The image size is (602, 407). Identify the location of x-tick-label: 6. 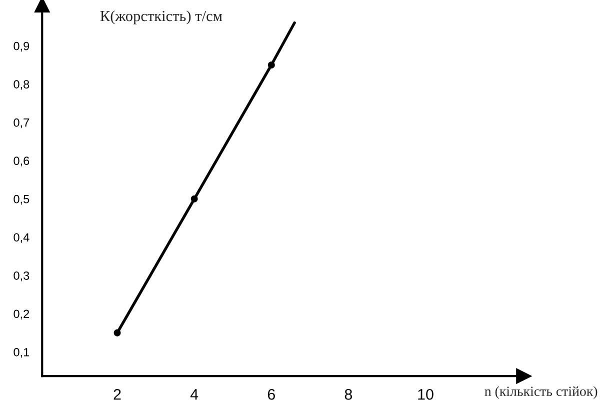
(271, 394).